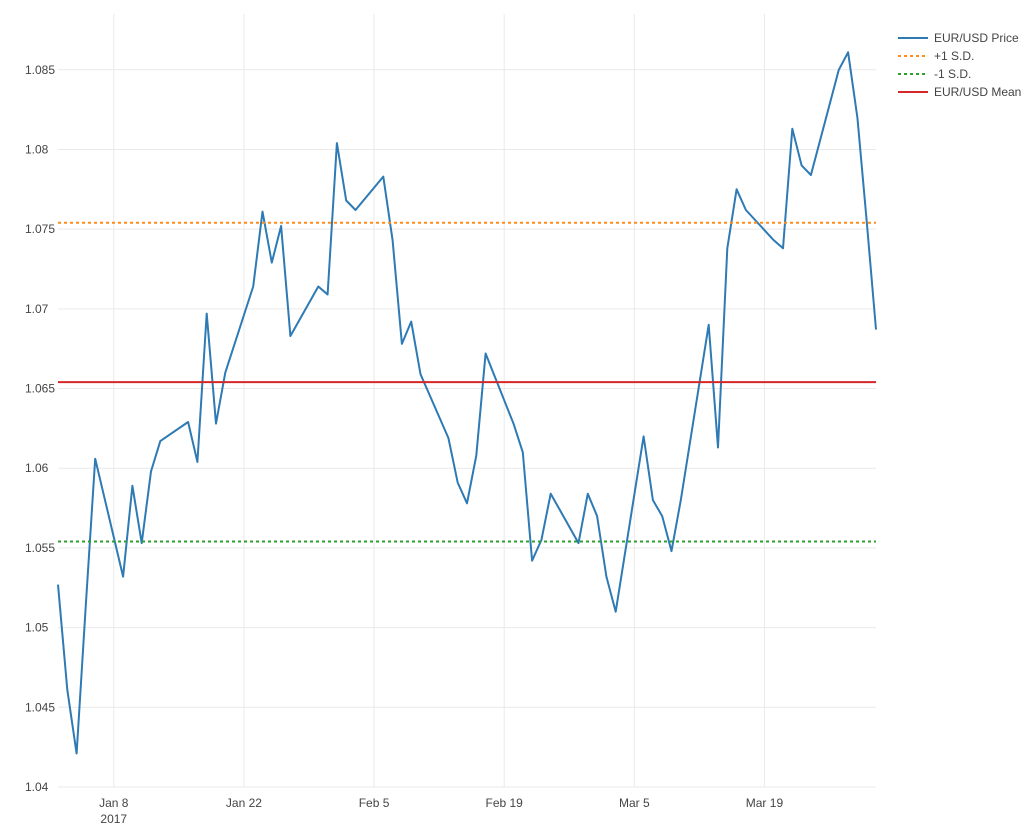  What do you see at coordinates (113, 819) in the screenshot?
I see `x-tick-sublabel: 2017` at bounding box center [113, 819].